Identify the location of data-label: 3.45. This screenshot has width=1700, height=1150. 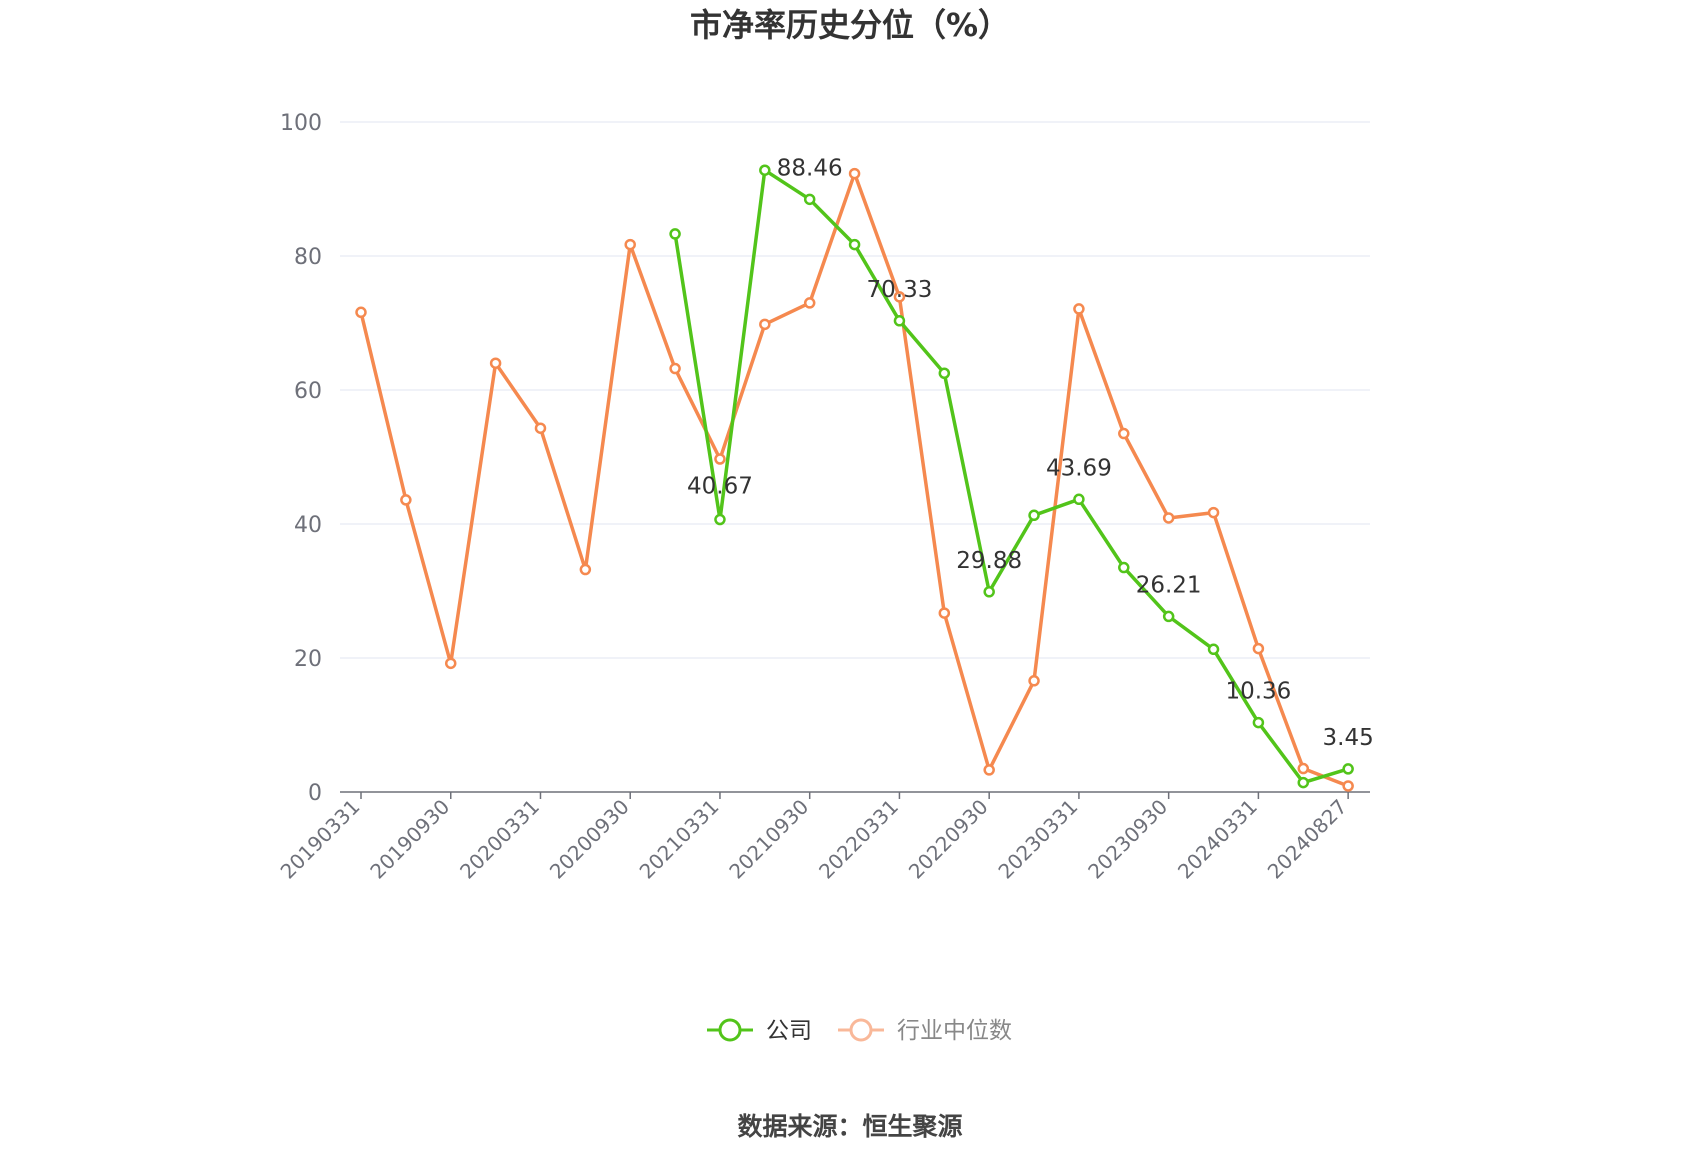
(1348, 738).